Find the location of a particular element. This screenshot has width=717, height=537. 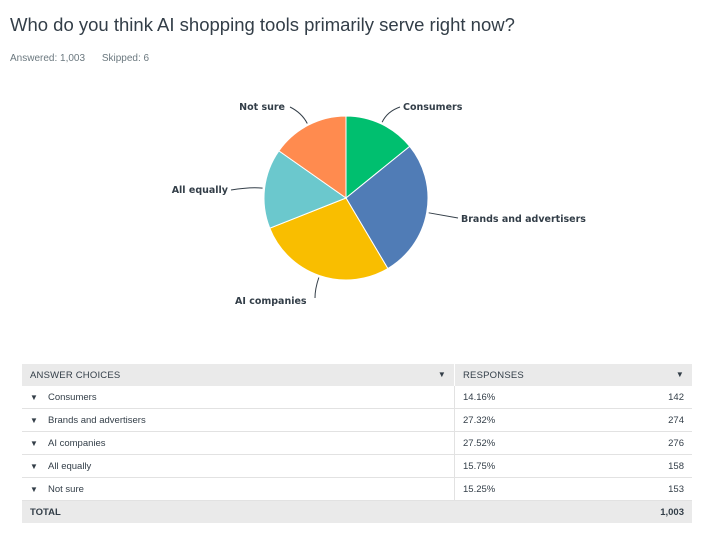

response-percent: 27.52% is located at coordinates (522, 443).